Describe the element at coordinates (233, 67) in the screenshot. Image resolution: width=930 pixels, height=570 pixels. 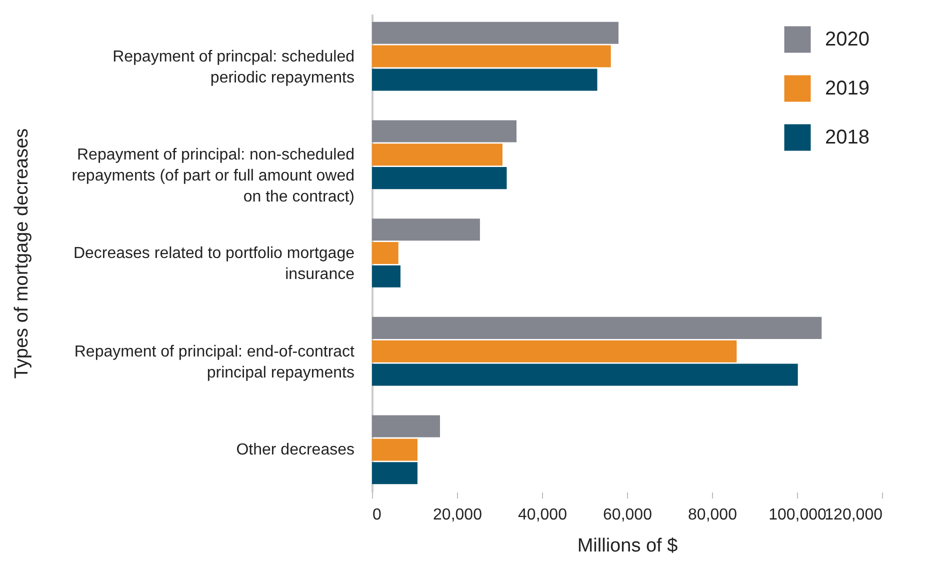
I see `y-tick-label: Repayment of princpal: scheduled periodic repayments` at that location.